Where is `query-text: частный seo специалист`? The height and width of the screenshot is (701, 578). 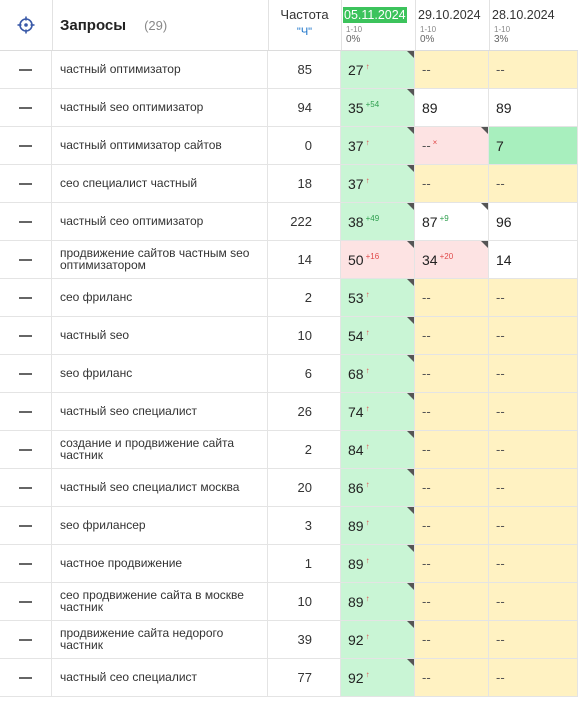
query-text: частный seo специалист is located at coordinates (160, 411).